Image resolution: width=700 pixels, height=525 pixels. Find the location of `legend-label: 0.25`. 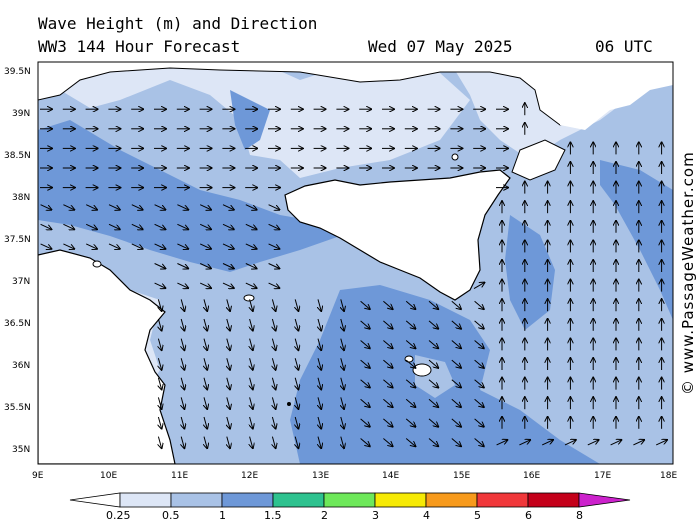

legend-label: 0.25 is located at coordinates (118, 515).